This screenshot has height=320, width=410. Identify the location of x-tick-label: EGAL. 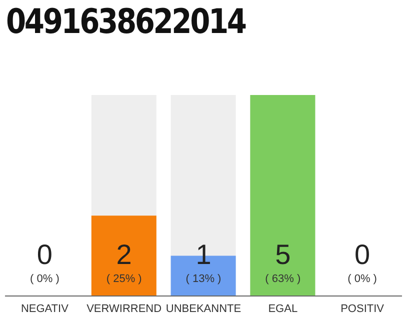
(283, 308).